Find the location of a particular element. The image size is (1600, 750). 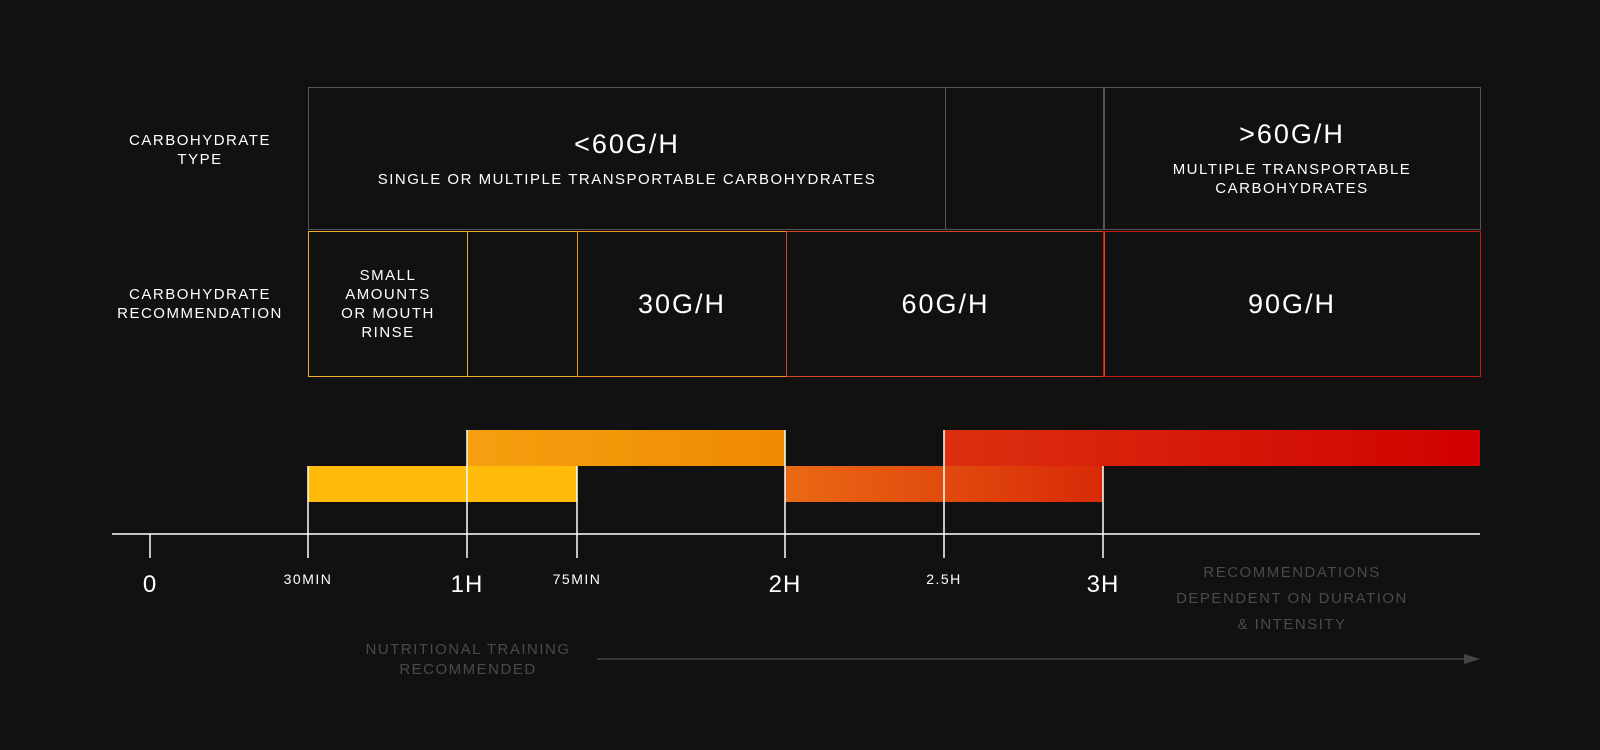

training-note-line1: NUTRITIONAL TRAINING is located at coordinates (468, 649).